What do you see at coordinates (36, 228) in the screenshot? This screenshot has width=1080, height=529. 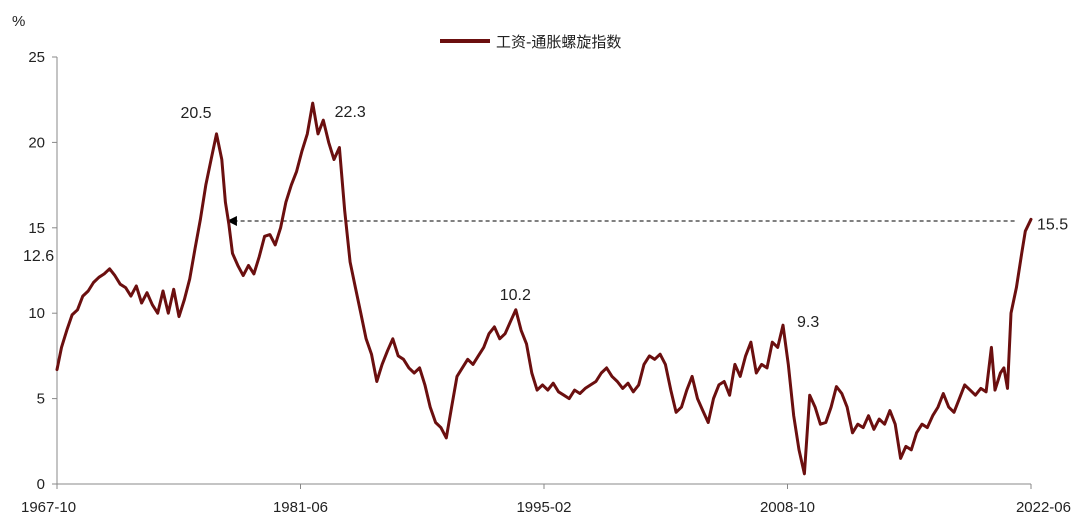 I see `y-tick-label: 15` at bounding box center [36, 228].